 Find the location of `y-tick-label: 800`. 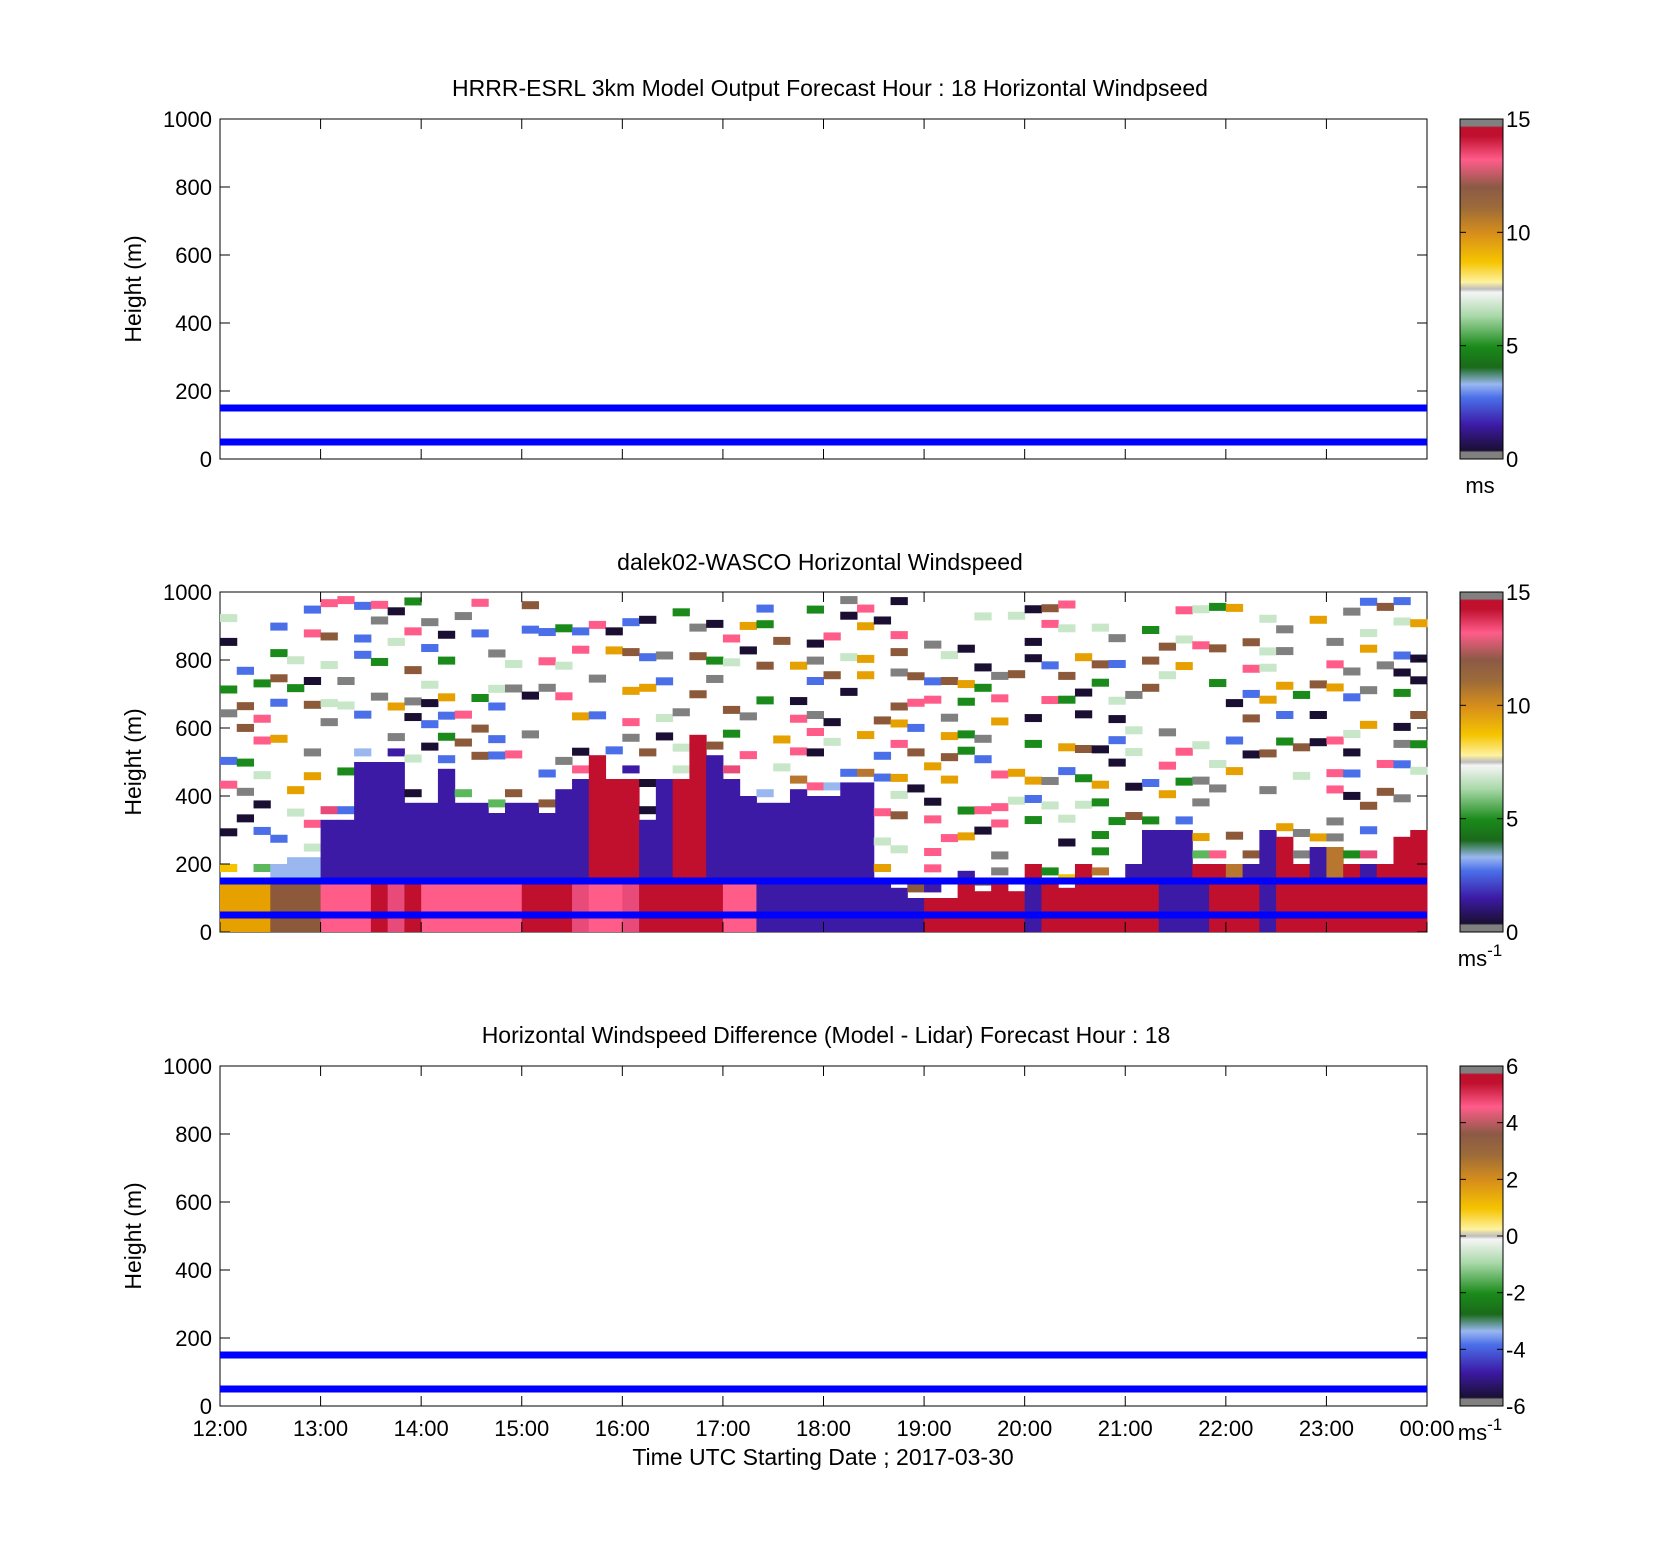

y-tick-label: 800 is located at coordinates (193, 1134).